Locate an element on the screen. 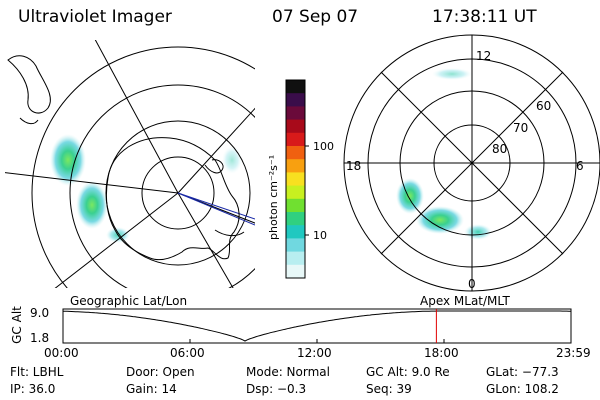  timeline-ymax: 9.0 is located at coordinates (40, 313).